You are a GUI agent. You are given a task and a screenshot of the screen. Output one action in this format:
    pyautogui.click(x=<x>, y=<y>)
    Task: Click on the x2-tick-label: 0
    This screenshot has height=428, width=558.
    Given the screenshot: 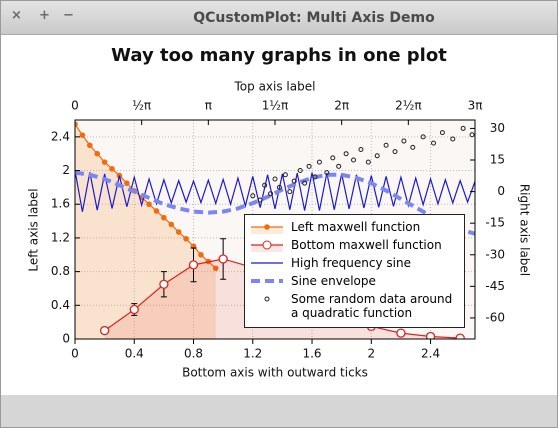 What is the action you would take?
    pyautogui.click(x=75, y=106)
    